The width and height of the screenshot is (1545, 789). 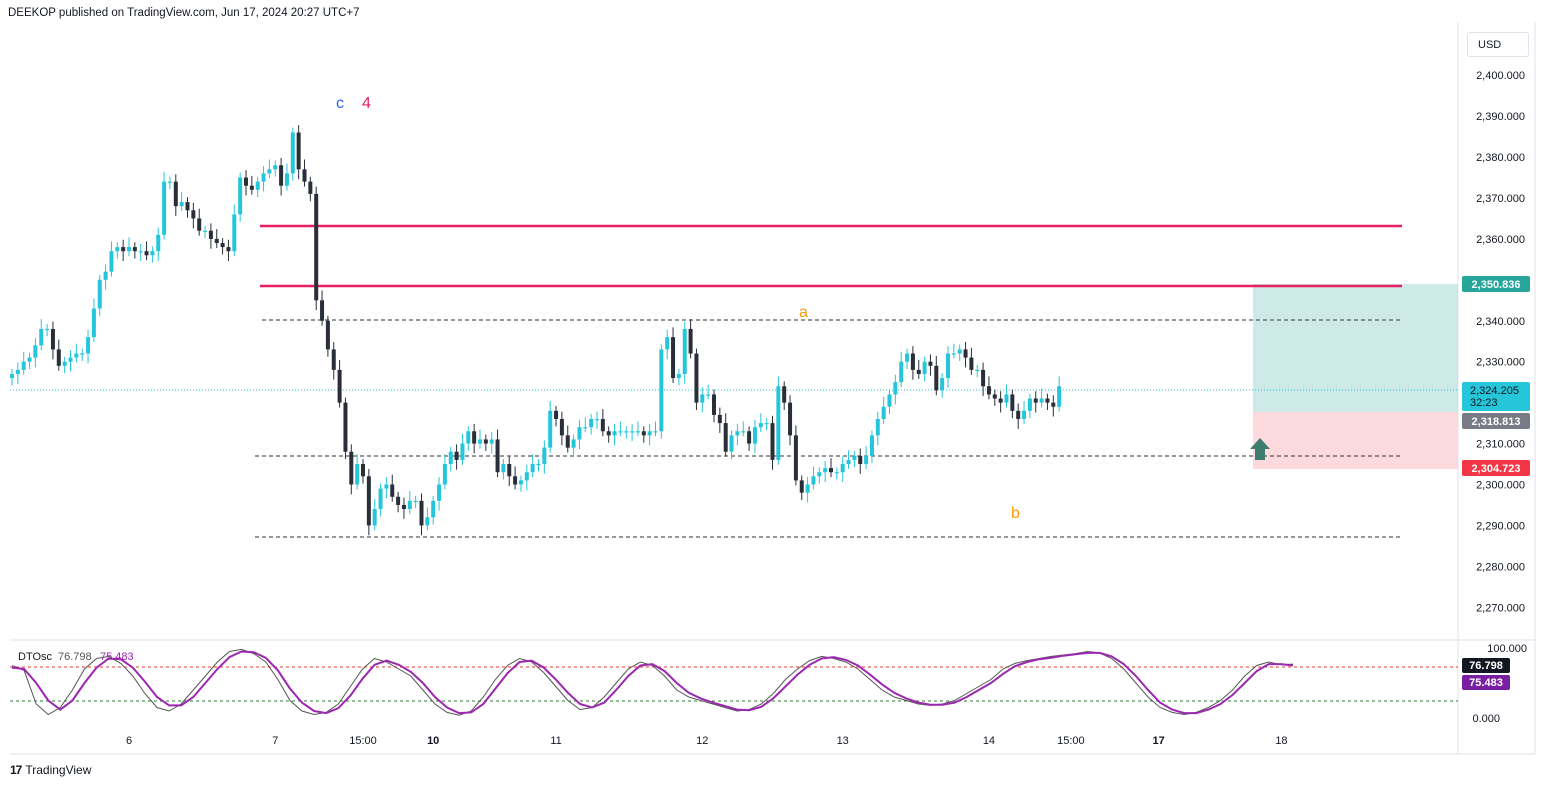 I want to click on price-tick-label: 2,360.000, so click(x=1500, y=240).